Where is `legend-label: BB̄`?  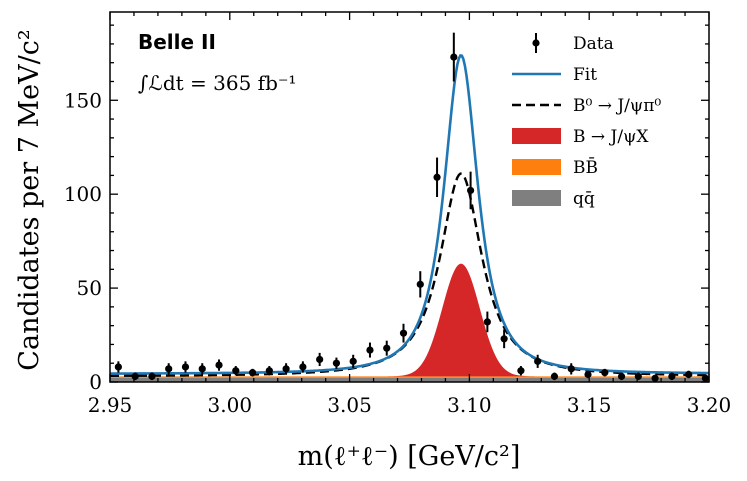 legend-label: BB̄ is located at coordinates (585, 167).